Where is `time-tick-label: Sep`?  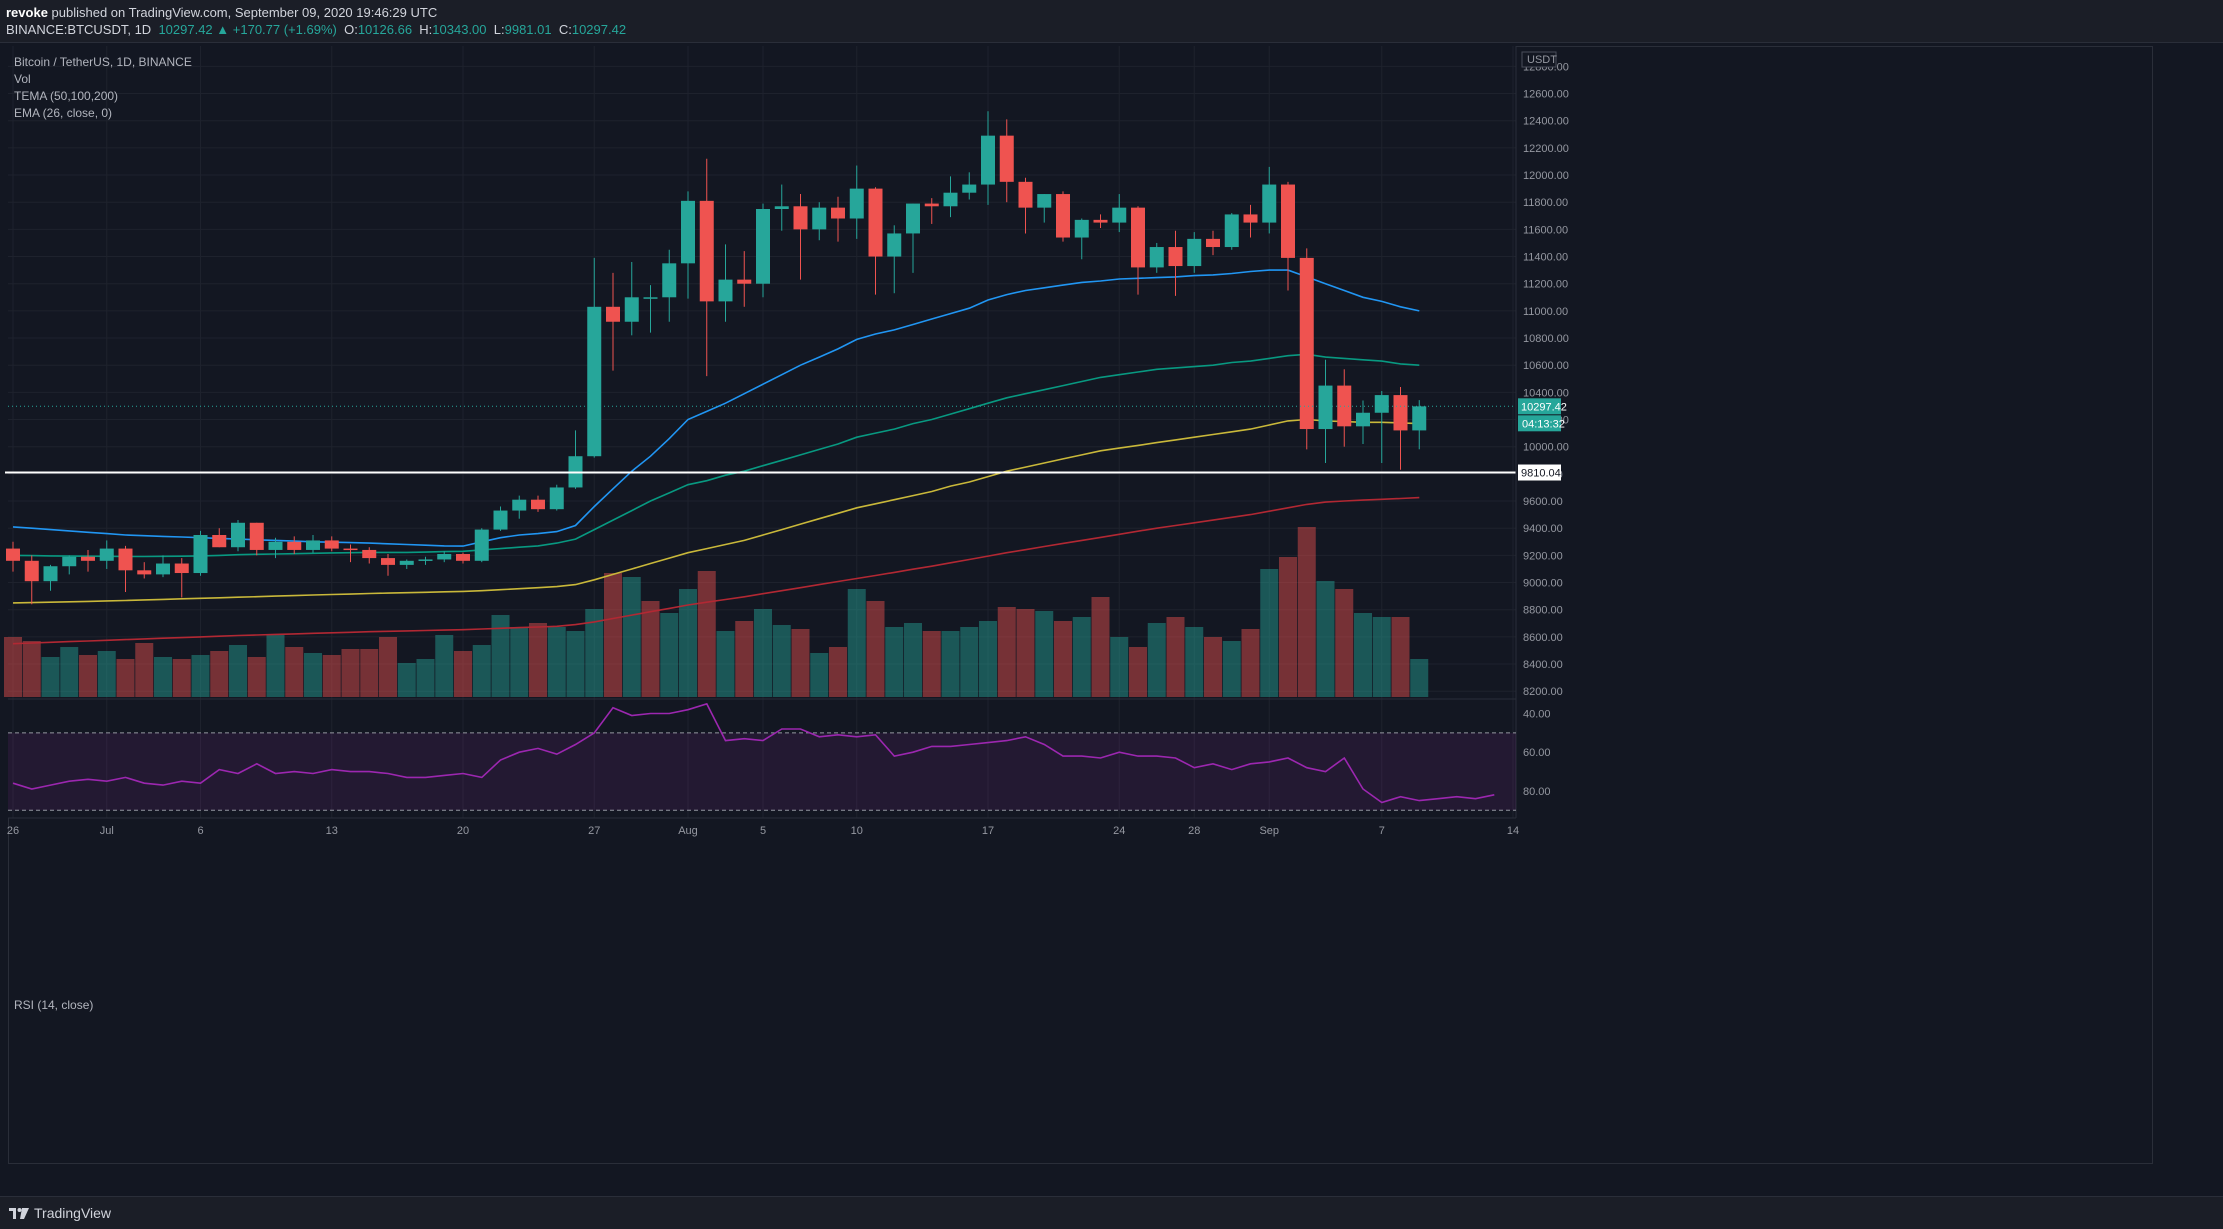
time-tick-label: Sep is located at coordinates (1269, 831).